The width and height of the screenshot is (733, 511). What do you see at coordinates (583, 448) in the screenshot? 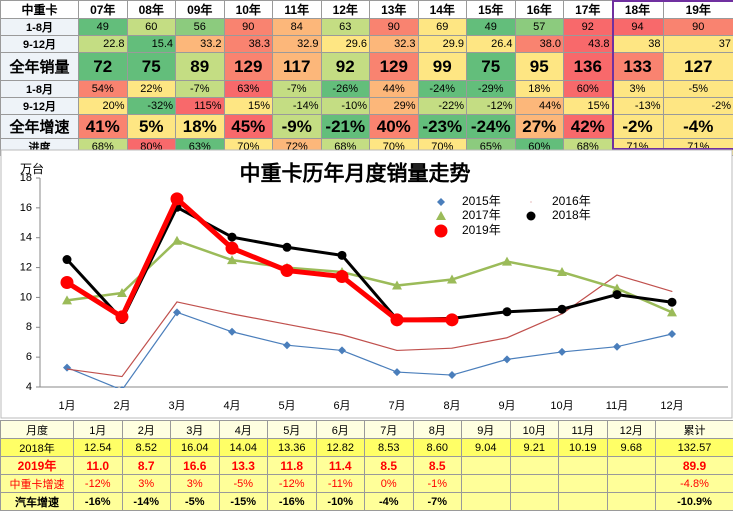
I see `cell: 10.19` at bounding box center [583, 448].